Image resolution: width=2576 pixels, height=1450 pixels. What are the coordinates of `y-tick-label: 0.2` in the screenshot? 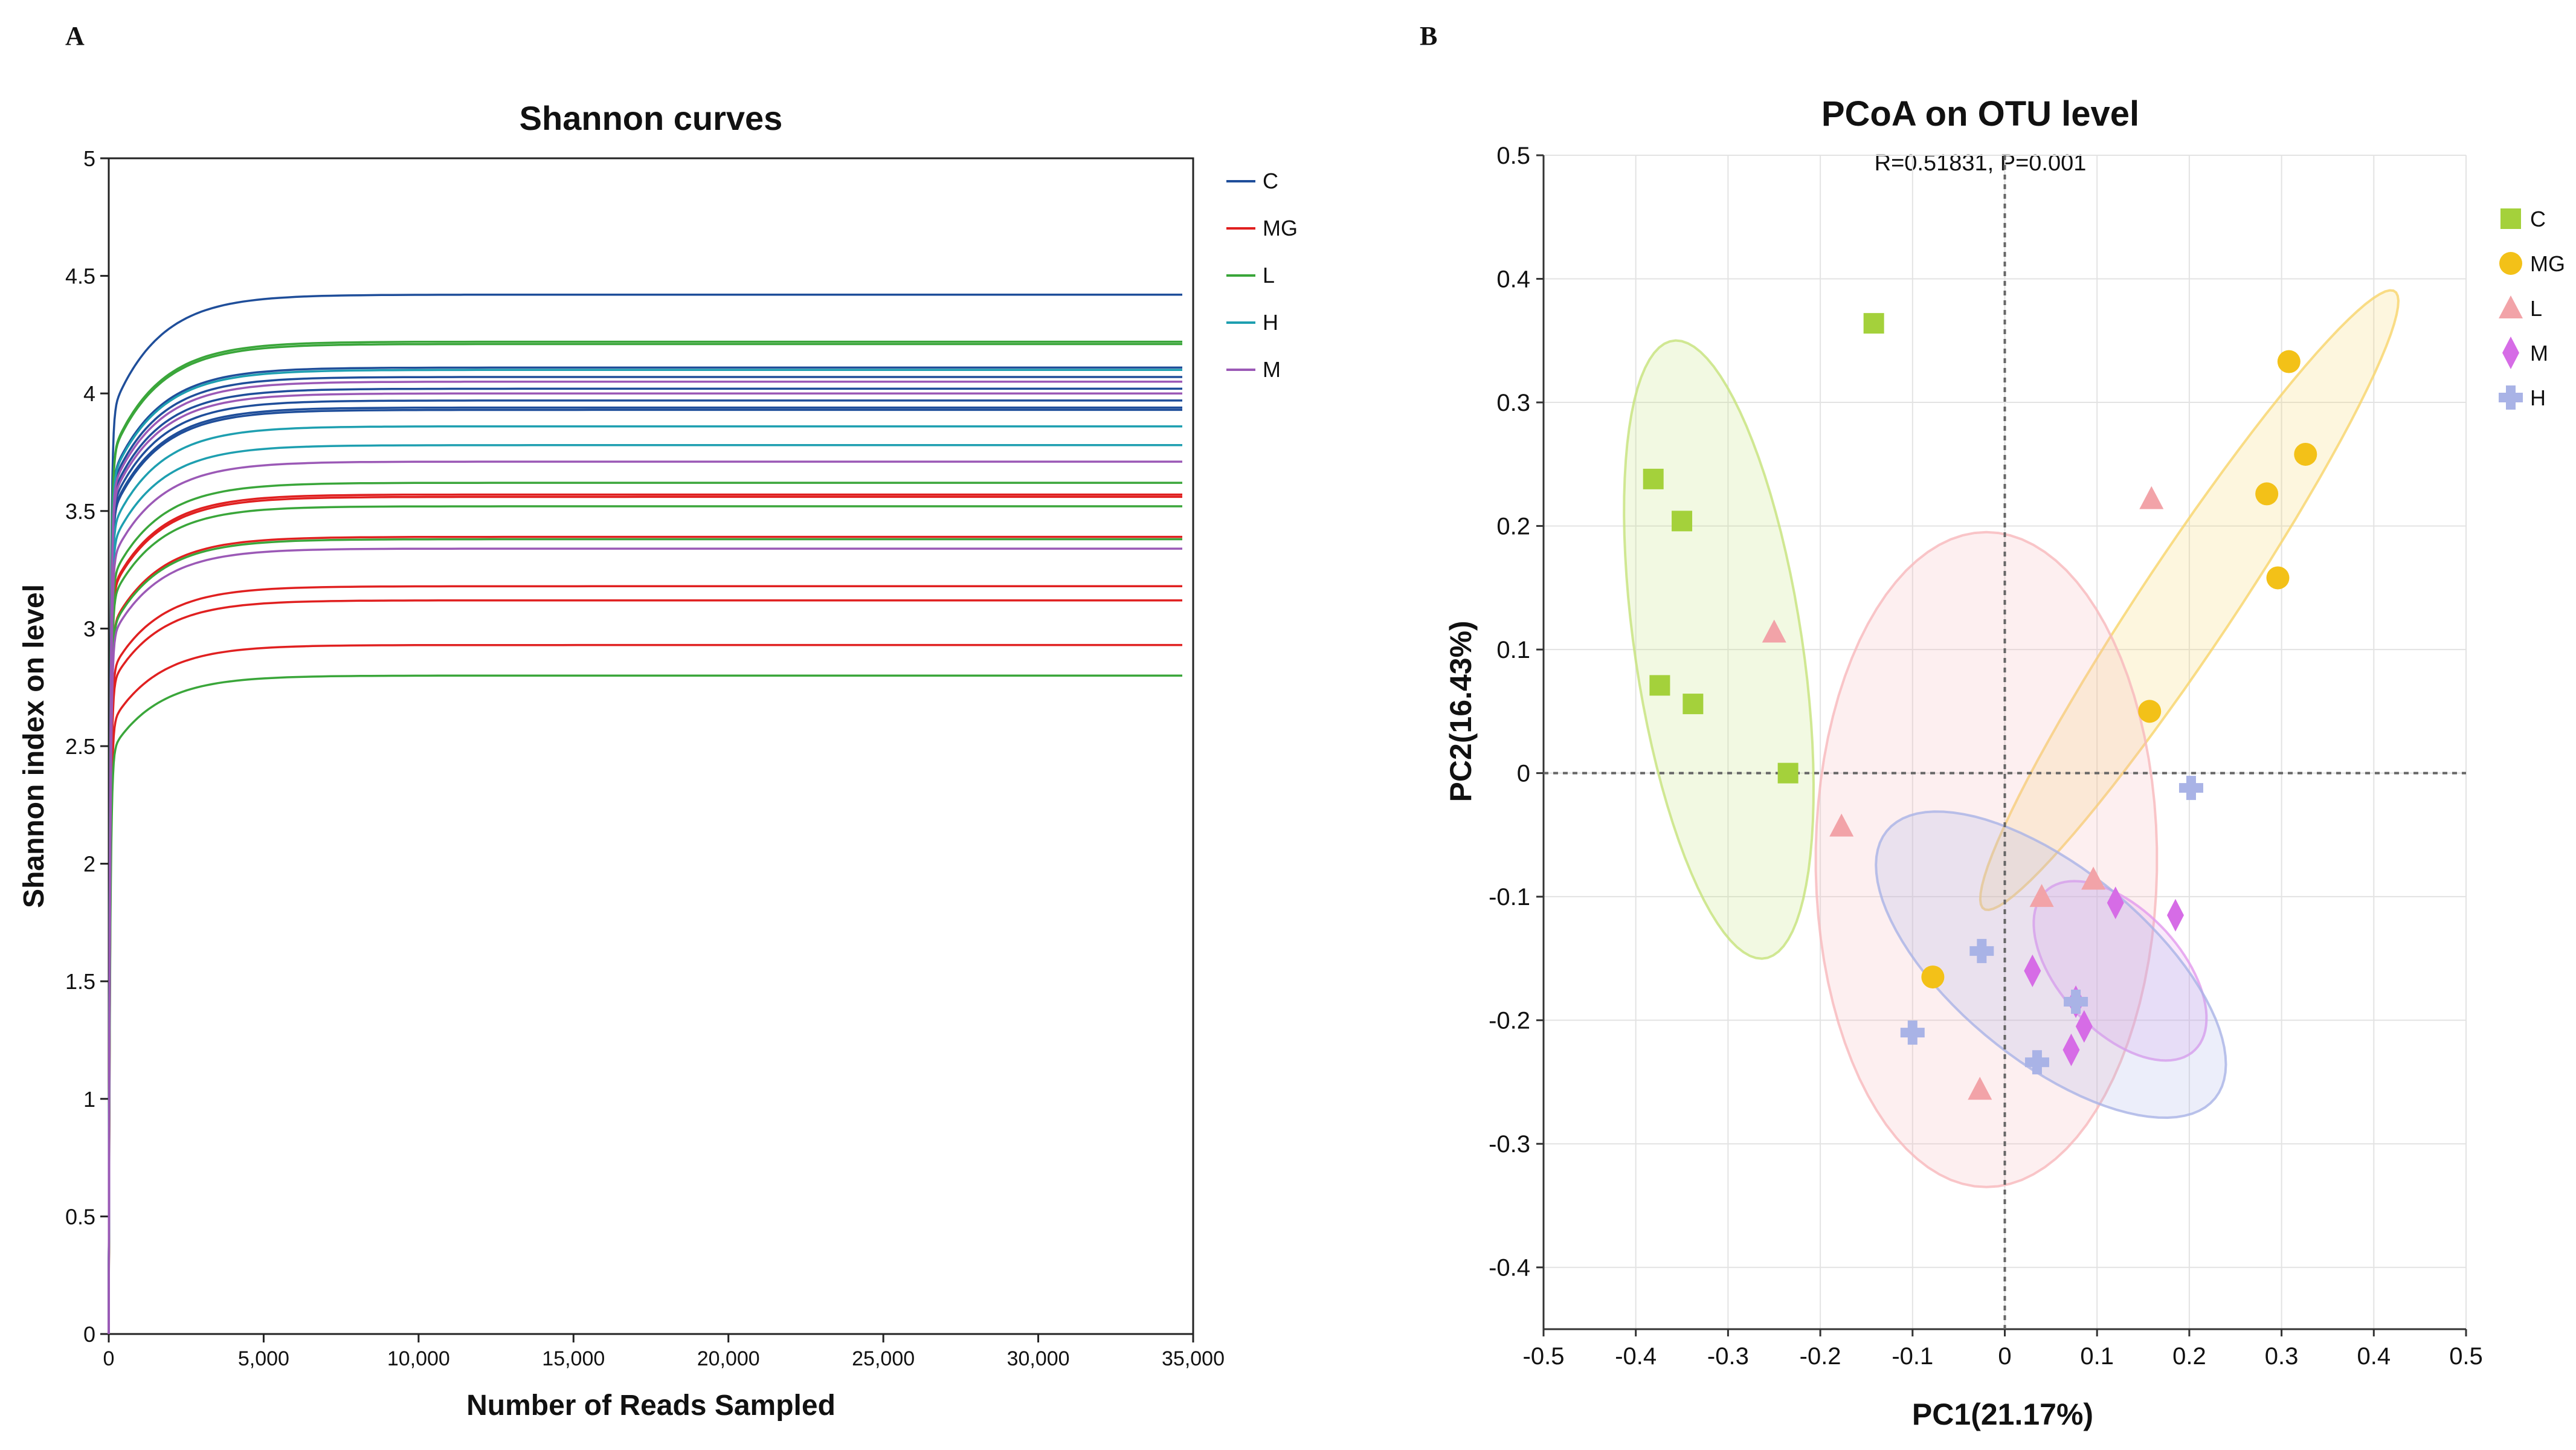 It's located at (1513, 527).